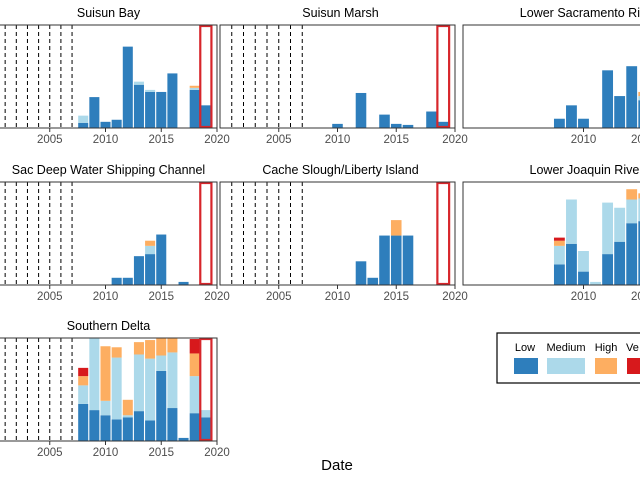 The height and width of the screenshot is (480, 640). I want to click on panel-title: Lower Joaquin River, so click(585, 170).